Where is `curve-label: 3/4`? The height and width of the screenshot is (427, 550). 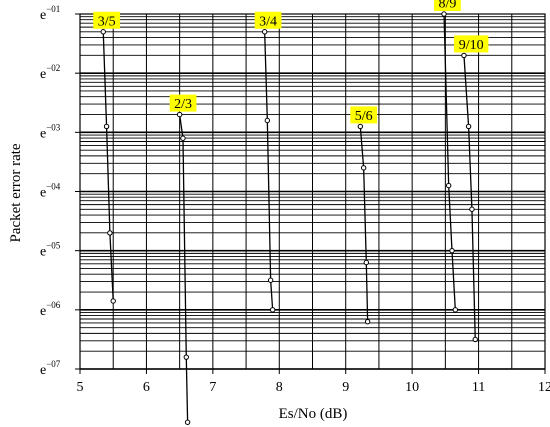
curve-label: 3/4 is located at coordinates (268, 21).